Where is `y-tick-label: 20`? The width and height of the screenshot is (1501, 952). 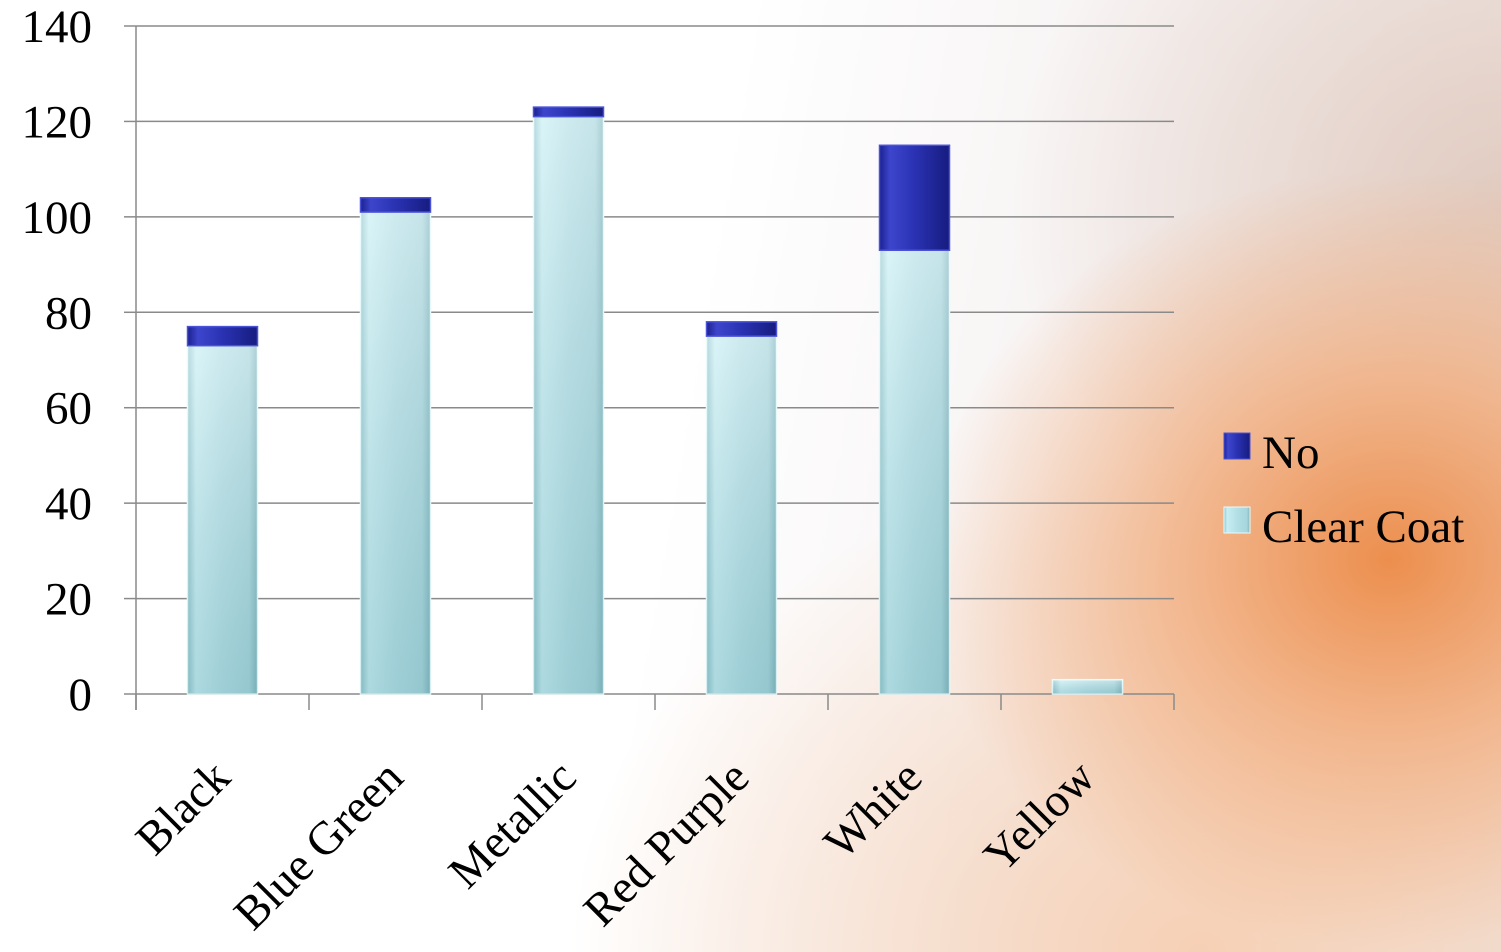 y-tick-label: 20 is located at coordinates (68, 600).